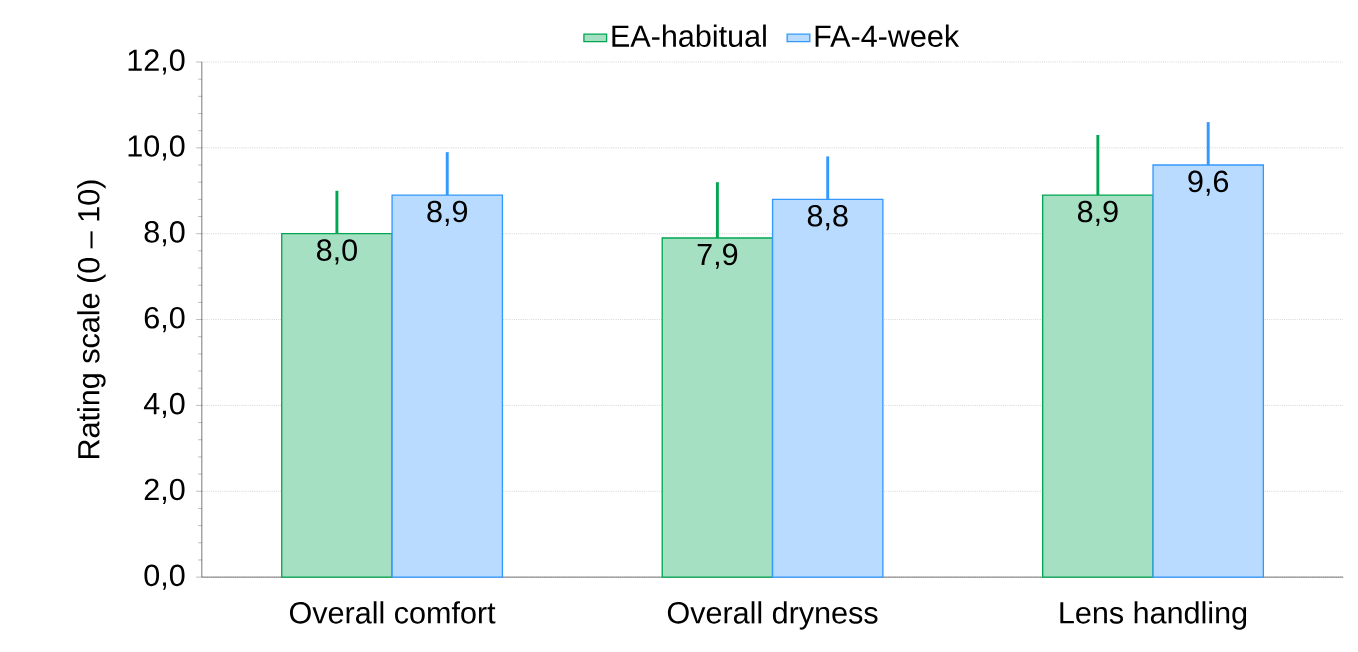  I want to click on y-tick-label: 6,0, so click(164, 319).